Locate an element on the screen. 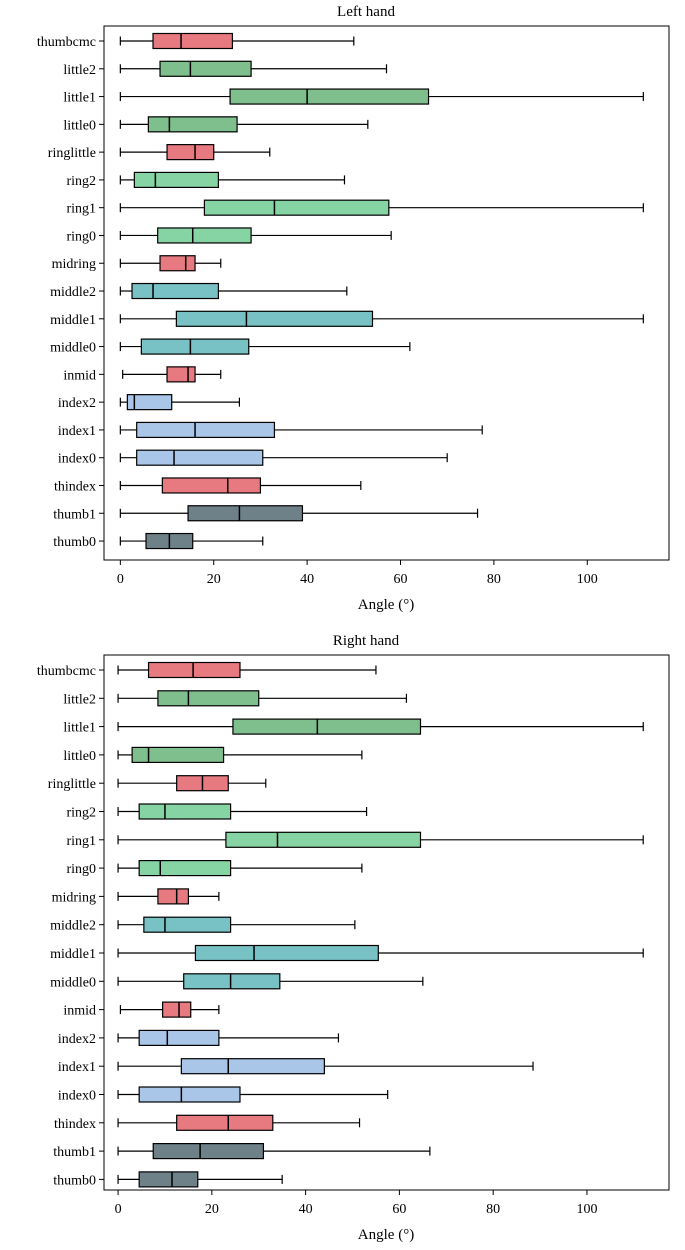  box-thumb0 is located at coordinates (168, 1179).